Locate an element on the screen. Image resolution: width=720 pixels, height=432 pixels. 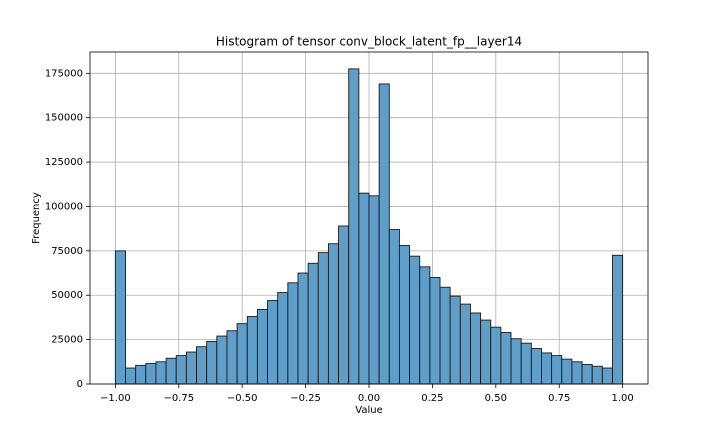
x-tick-label: 0.00 is located at coordinates (369, 398).